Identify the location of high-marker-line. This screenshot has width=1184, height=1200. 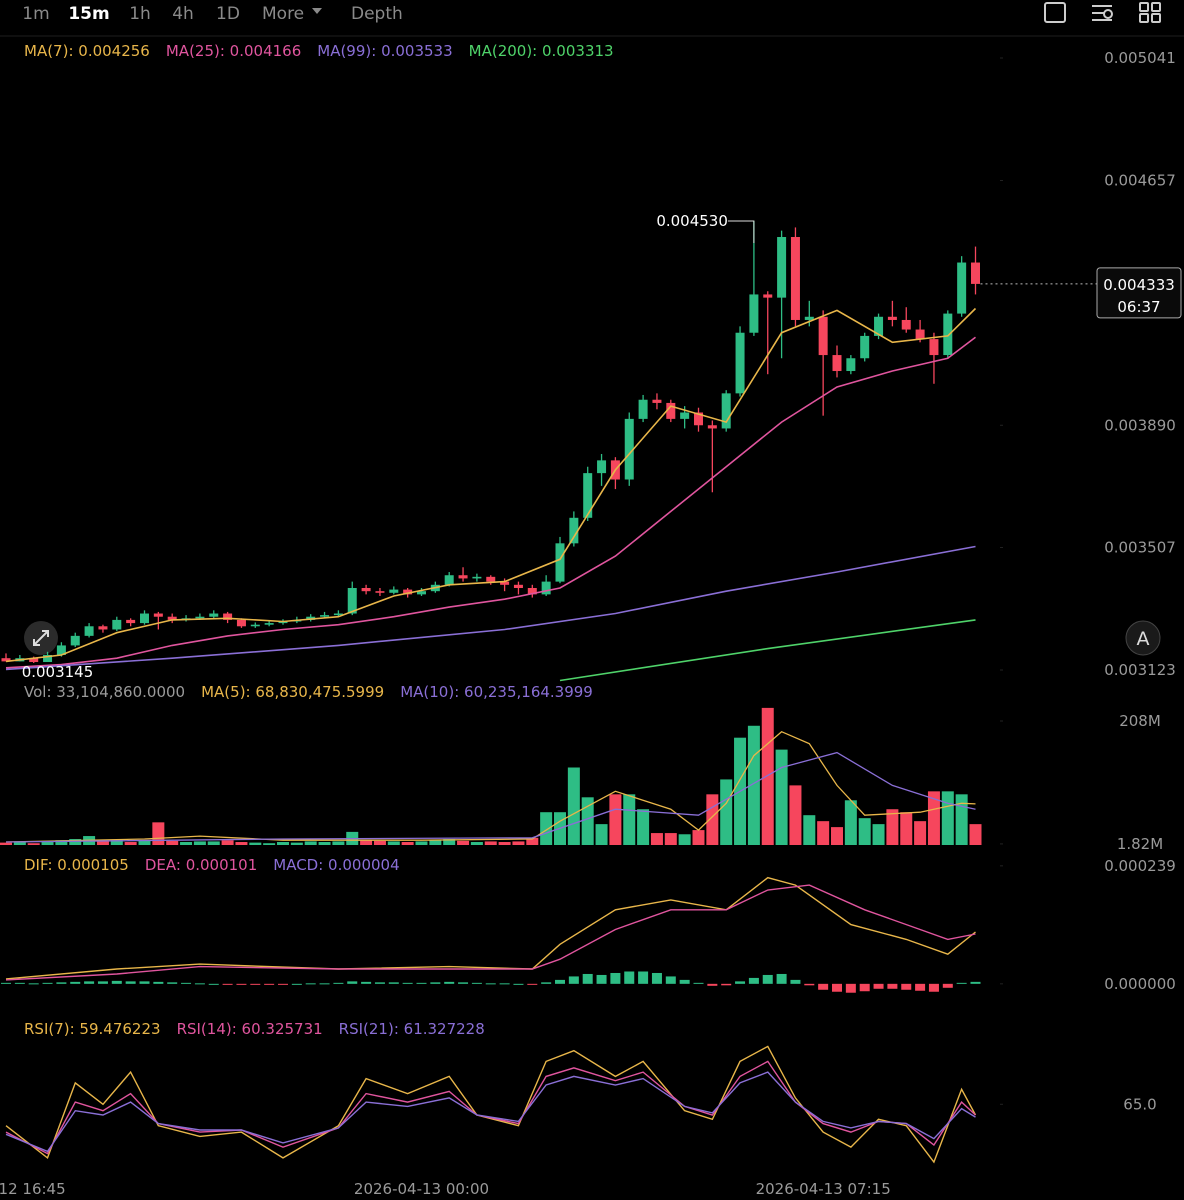
(741, 232).